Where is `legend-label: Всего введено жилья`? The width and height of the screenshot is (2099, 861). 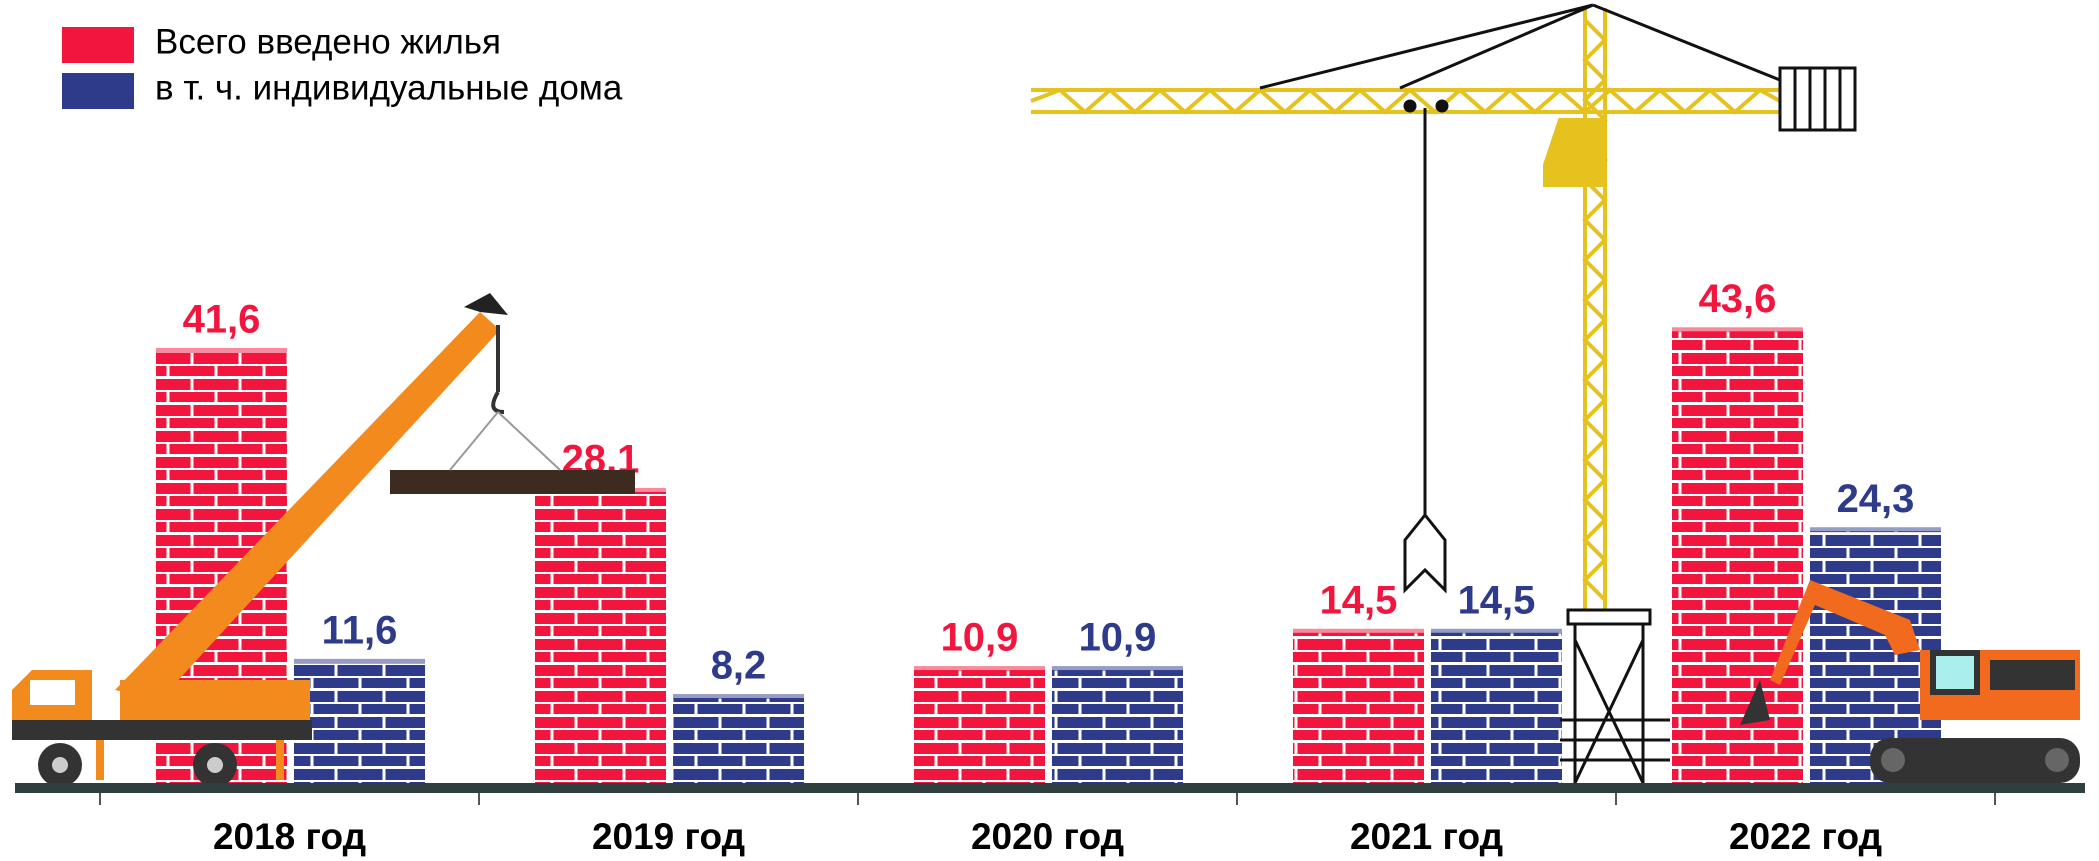 legend-label: Всего введено жилья is located at coordinates (328, 41).